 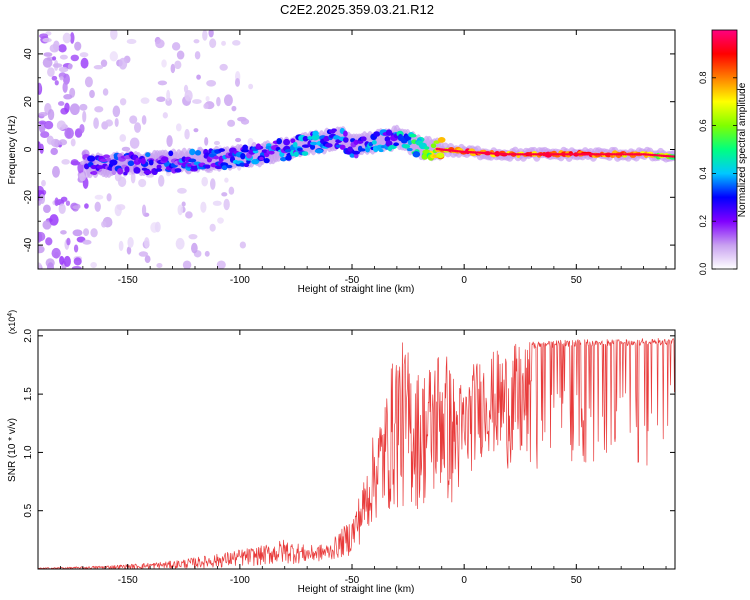 I want to click on colorbar-tick-label: 0.6, so click(x=703, y=125).